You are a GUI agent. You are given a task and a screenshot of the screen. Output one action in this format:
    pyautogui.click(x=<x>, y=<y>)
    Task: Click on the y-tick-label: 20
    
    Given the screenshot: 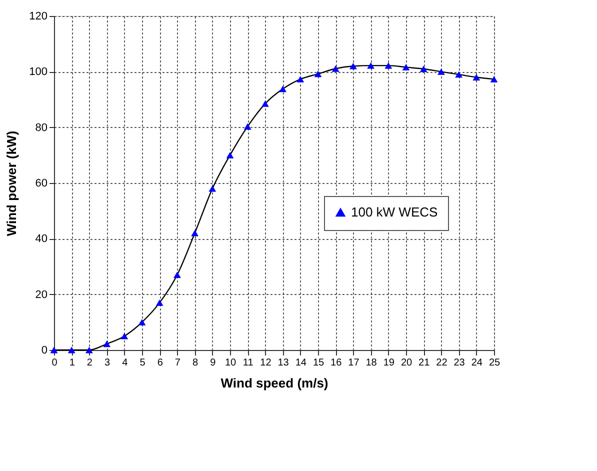 What is the action you would take?
    pyautogui.click(x=41, y=294)
    